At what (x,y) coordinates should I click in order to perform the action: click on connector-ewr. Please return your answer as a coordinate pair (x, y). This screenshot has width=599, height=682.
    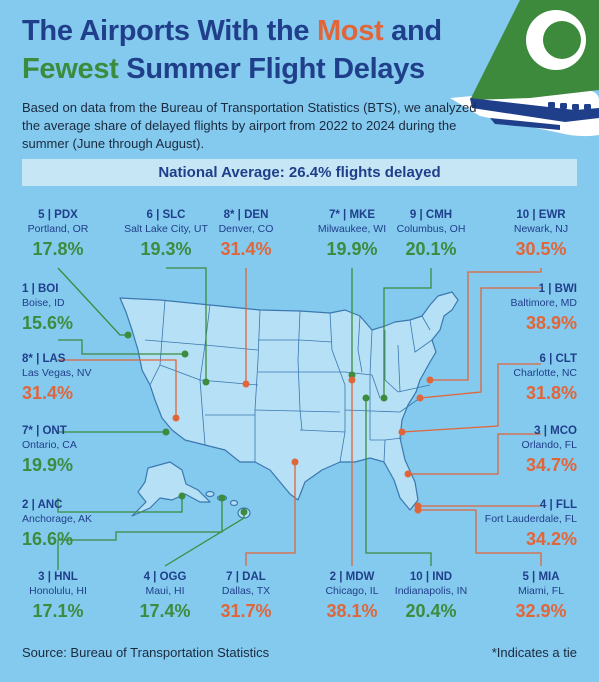
    Looking at the image, I should click on (486, 324).